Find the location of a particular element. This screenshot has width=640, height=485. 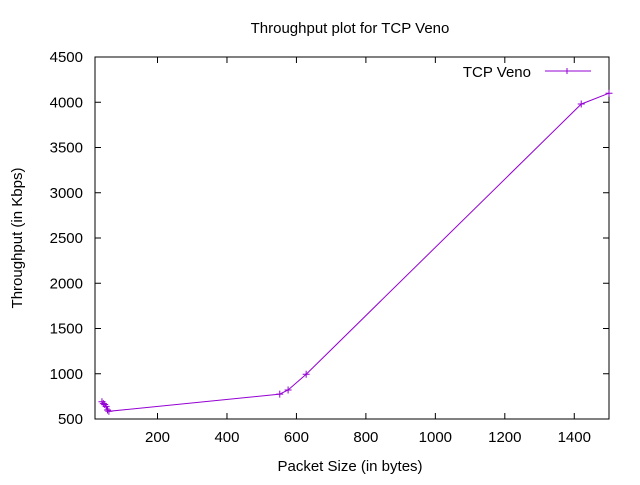

y-tick-label: 2500 is located at coordinates (66, 238).